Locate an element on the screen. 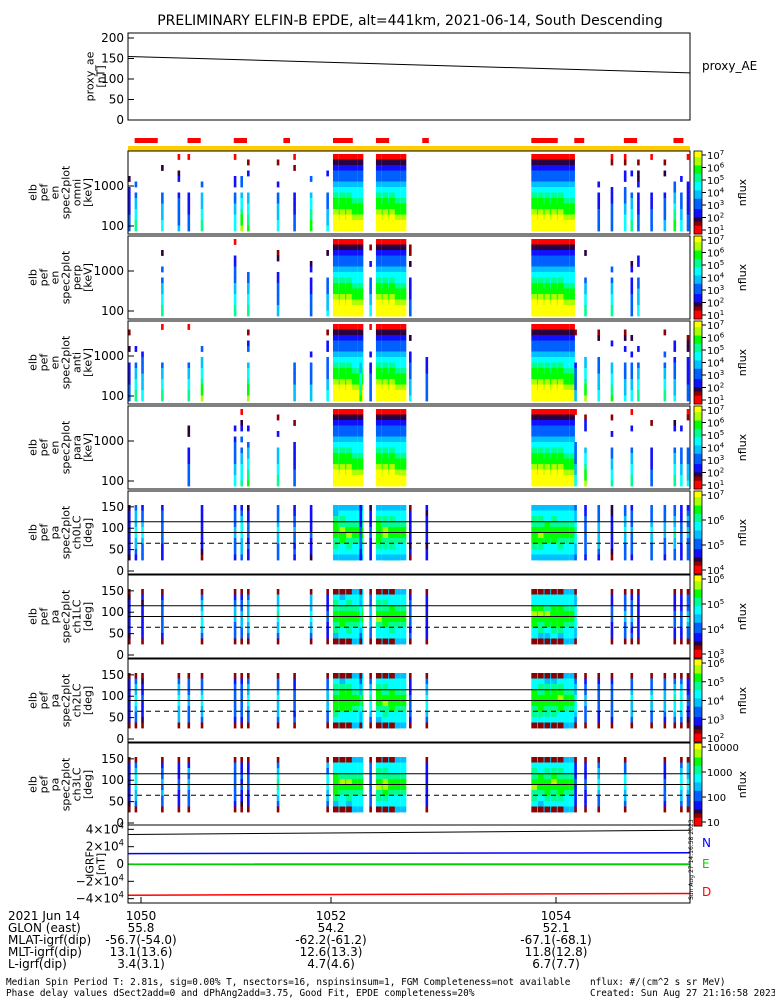 This screenshot has height=1000, width=775. axis-label-line: en is located at coordinates (55, 448).